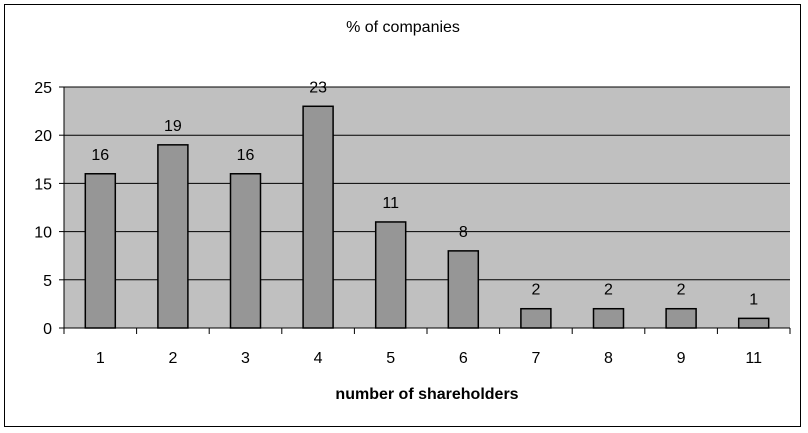 The image size is (808, 433). What do you see at coordinates (43, 184) in the screenshot?
I see `y-tick-label: 15` at bounding box center [43, 184].